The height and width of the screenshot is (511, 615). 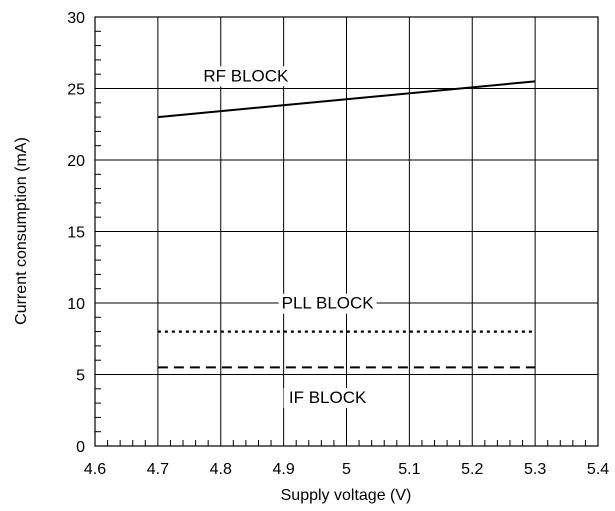 I want to click on series-label: RF BLOCK, so click(x=246, y=75).